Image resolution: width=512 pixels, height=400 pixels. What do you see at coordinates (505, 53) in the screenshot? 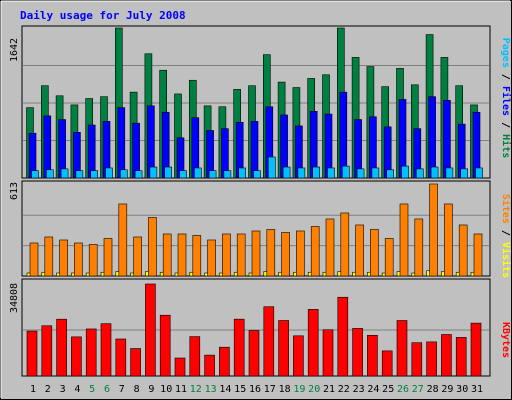
I see `legend-pages: Pages` at bounding box center [505, 53].